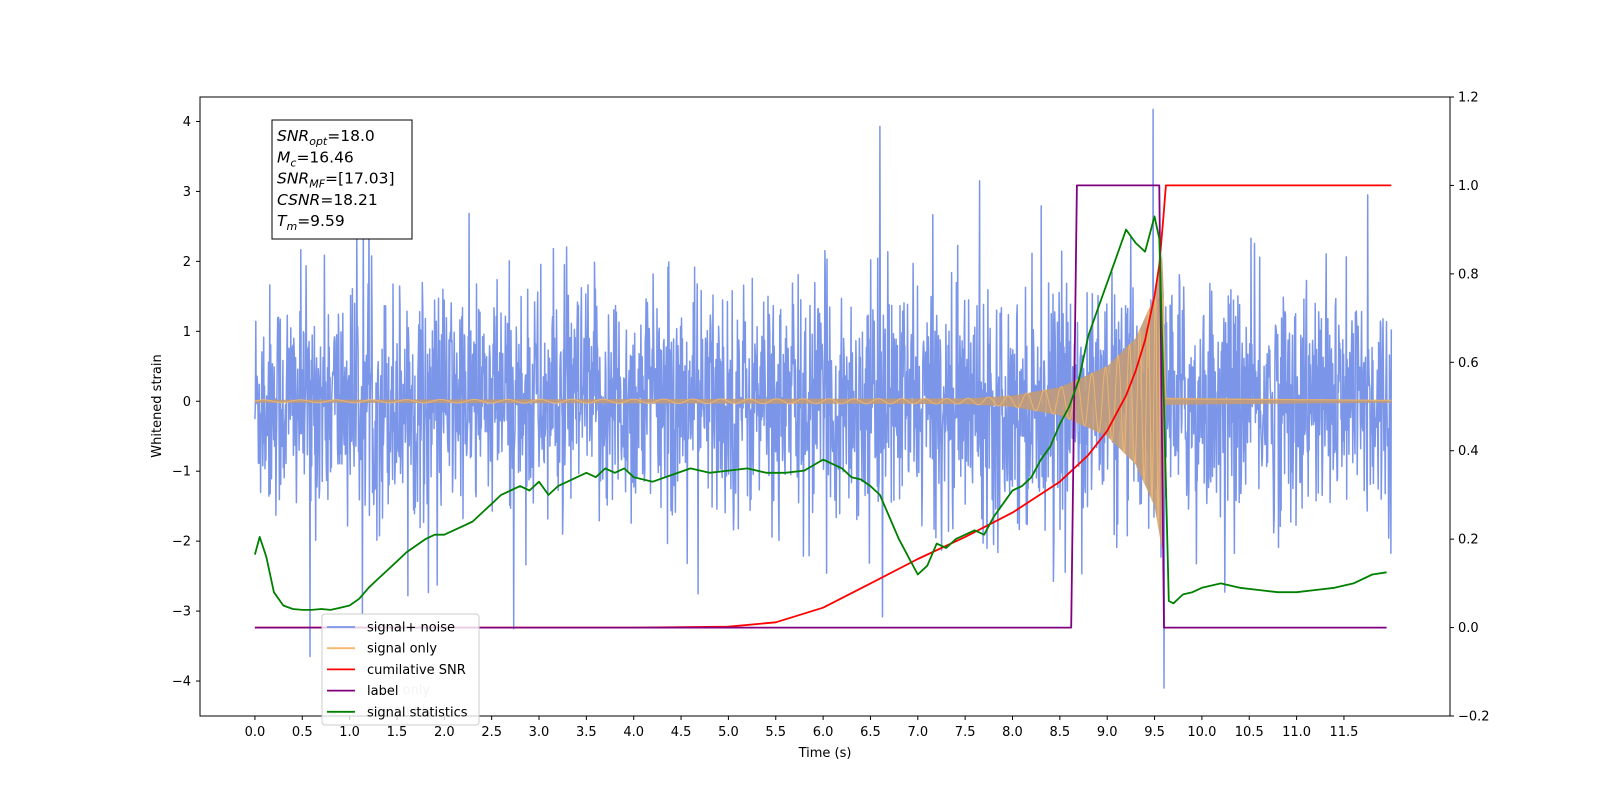 The height and width of the screenshot is (800, 1600). What do you see at coordinates (298, 200) in the screenshot?
I see `info-symbol: CSNR` at bounding box center [298, 200].